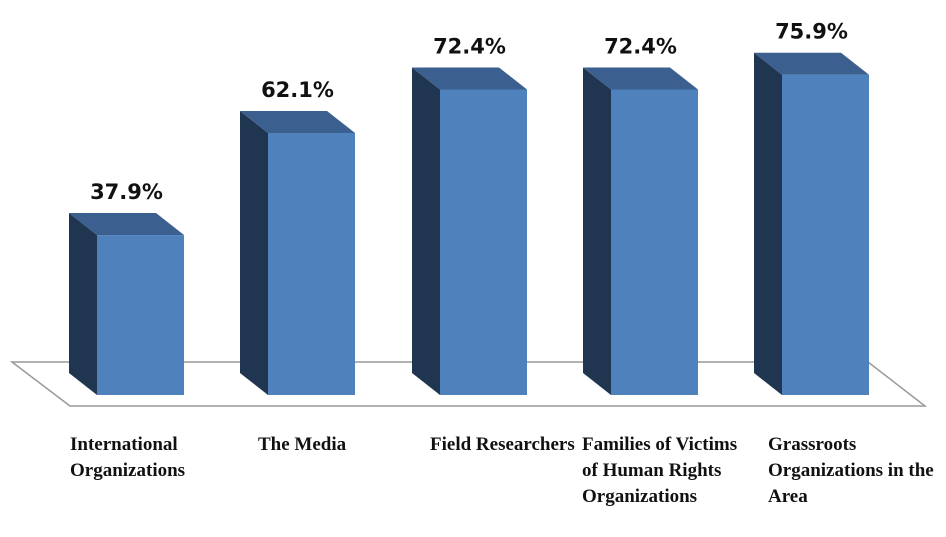  I want to click on value-label: 75.9%, so click(811, 32).